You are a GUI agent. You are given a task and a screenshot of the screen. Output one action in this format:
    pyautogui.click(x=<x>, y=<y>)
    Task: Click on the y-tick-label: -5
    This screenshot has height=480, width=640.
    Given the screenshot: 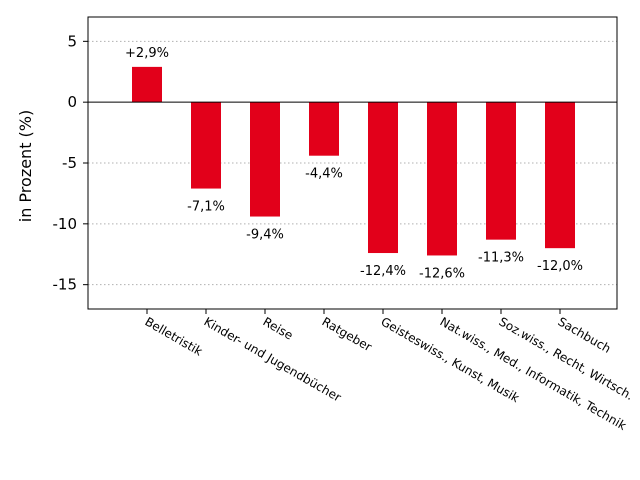 What is the action you would take?
    pyautogui.click(x=69, y=163)
    